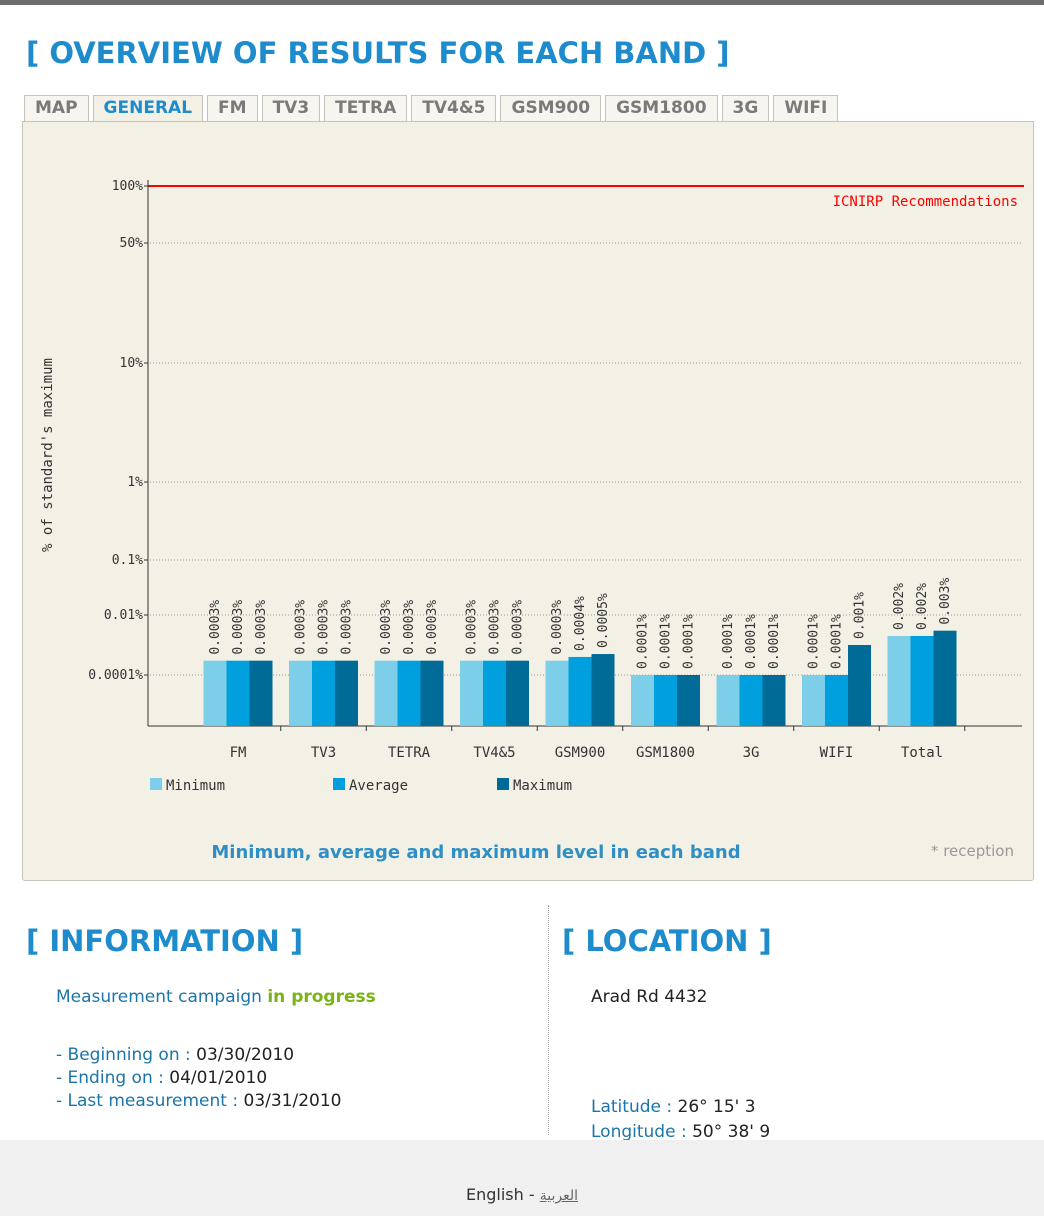  What do you see at coordinates (148, 109) in the screenshot?
I see `tab: GENERAL` at bounding box center [148, 109].